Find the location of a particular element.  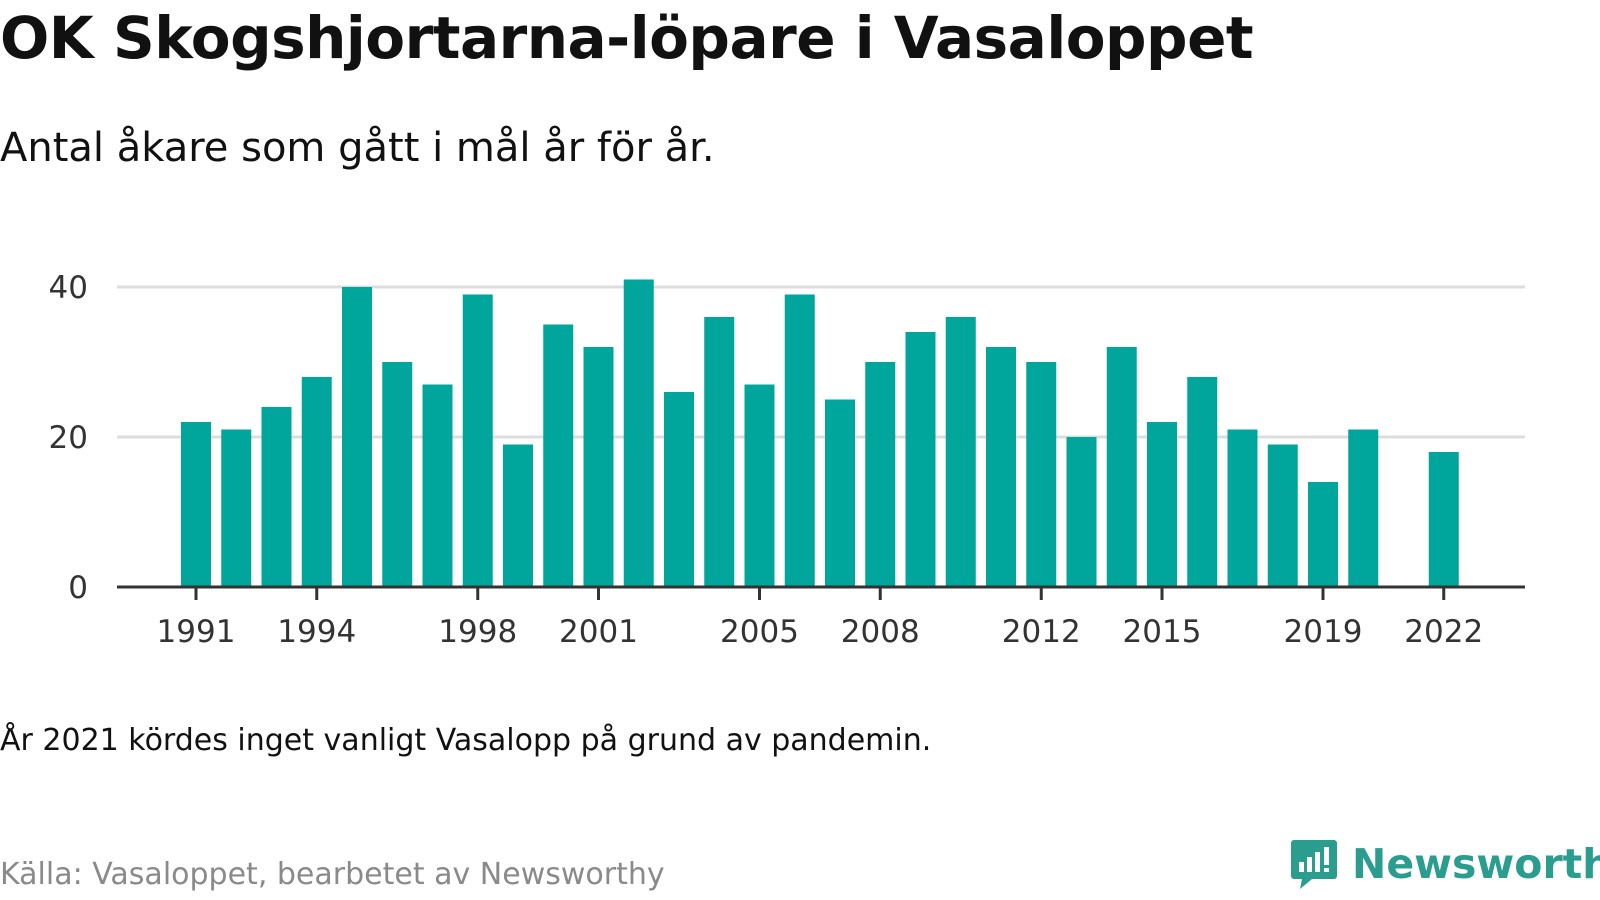

bar-1993 is located at coordinates (276, 497).